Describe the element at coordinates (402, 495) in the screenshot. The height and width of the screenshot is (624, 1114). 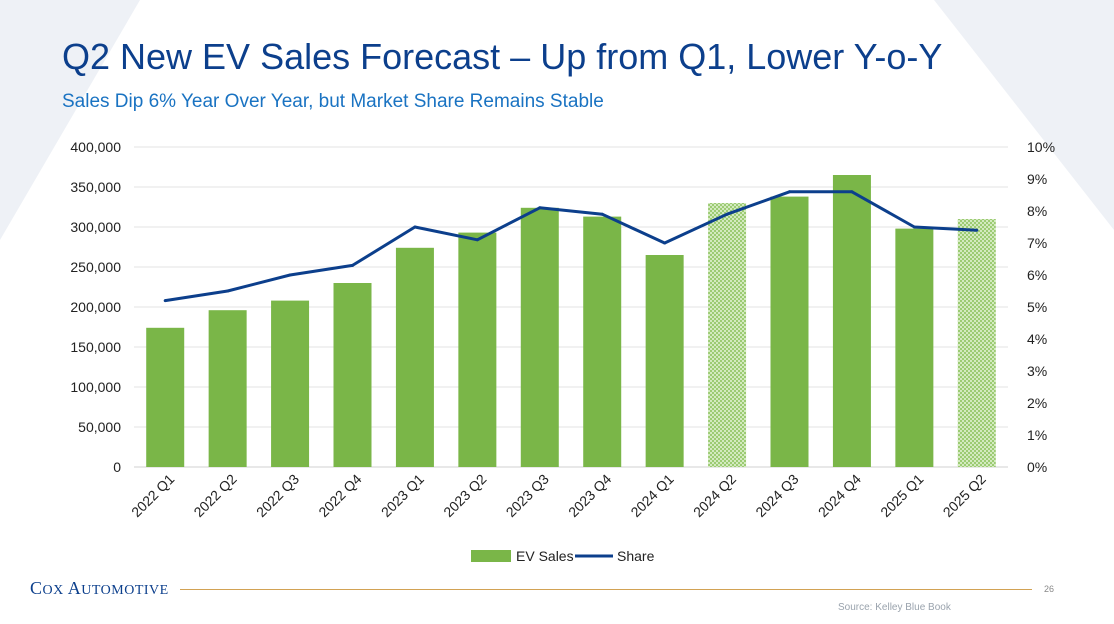
I see `x-tick-label: 2023 Q1` at that location.